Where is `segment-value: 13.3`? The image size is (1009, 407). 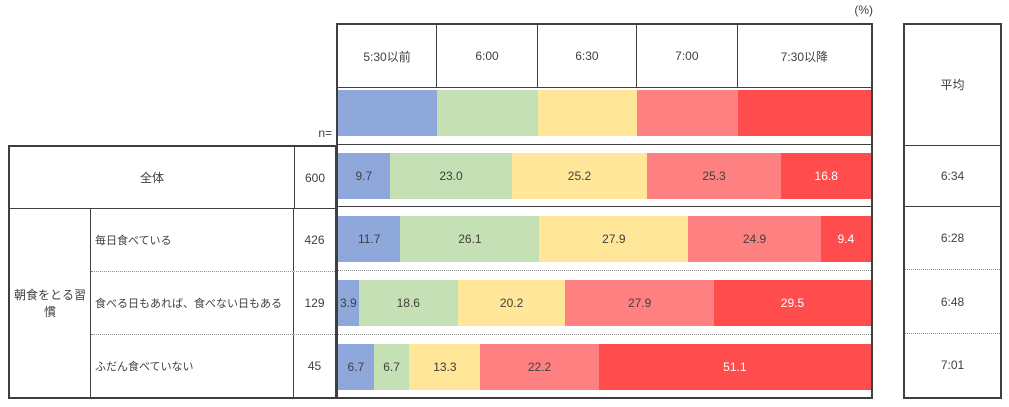 segment-value: 13.3 is located at coordinates (445, 367).